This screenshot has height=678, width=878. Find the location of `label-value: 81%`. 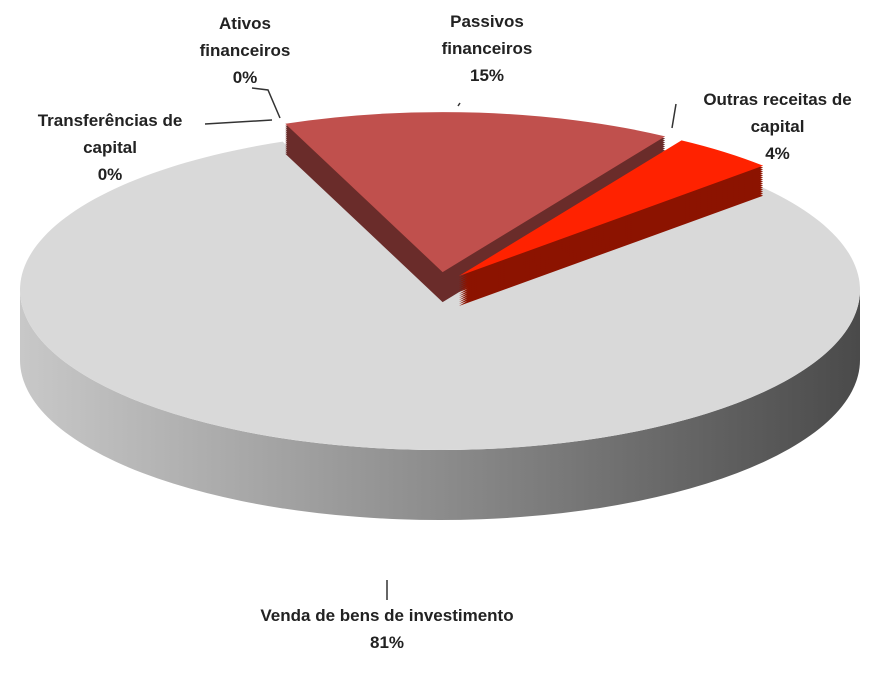

label-value: 81% is located at coordinates (387, 642).